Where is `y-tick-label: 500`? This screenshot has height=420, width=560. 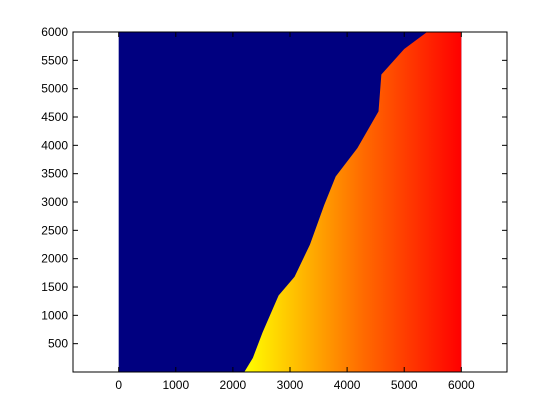
y-tick-label: 500 is located at coordinates (58, 344).